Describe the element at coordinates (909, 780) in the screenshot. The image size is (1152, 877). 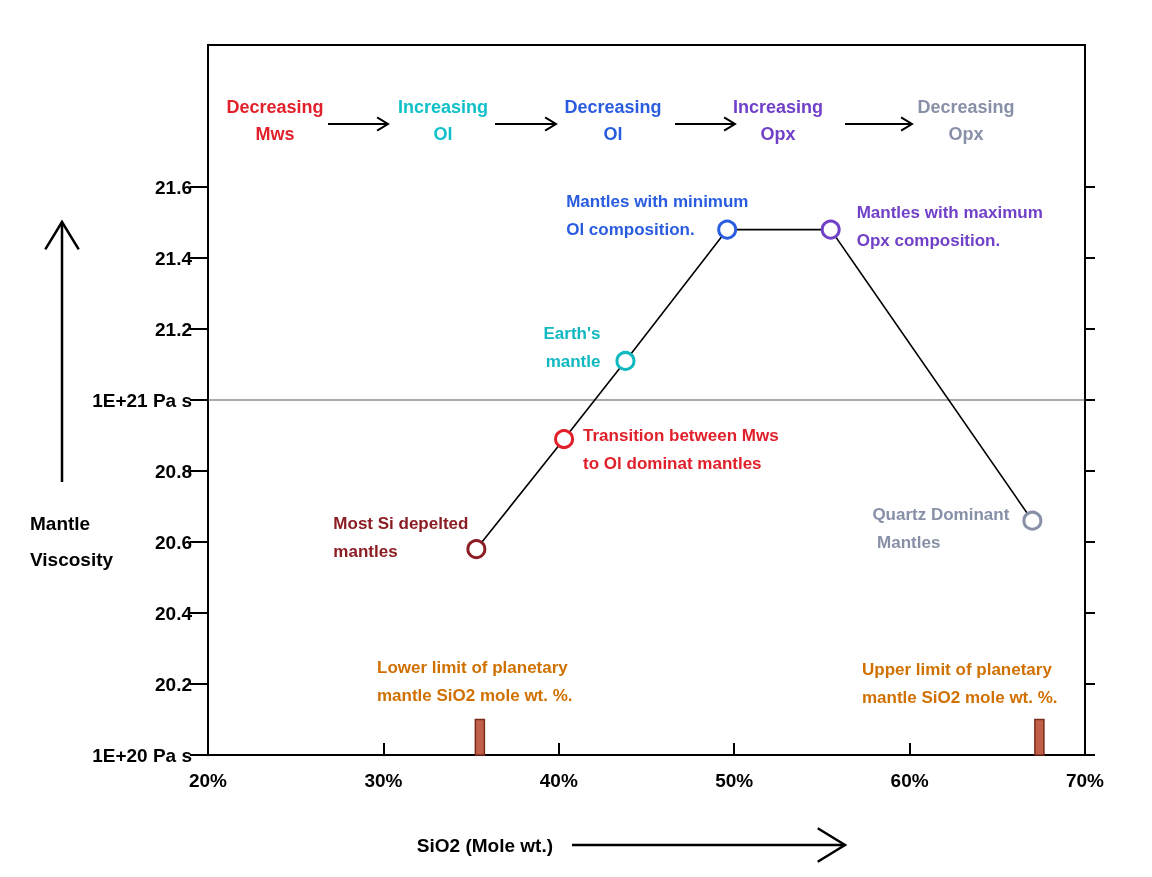
I see `x-tick-label: 60%` at that location.